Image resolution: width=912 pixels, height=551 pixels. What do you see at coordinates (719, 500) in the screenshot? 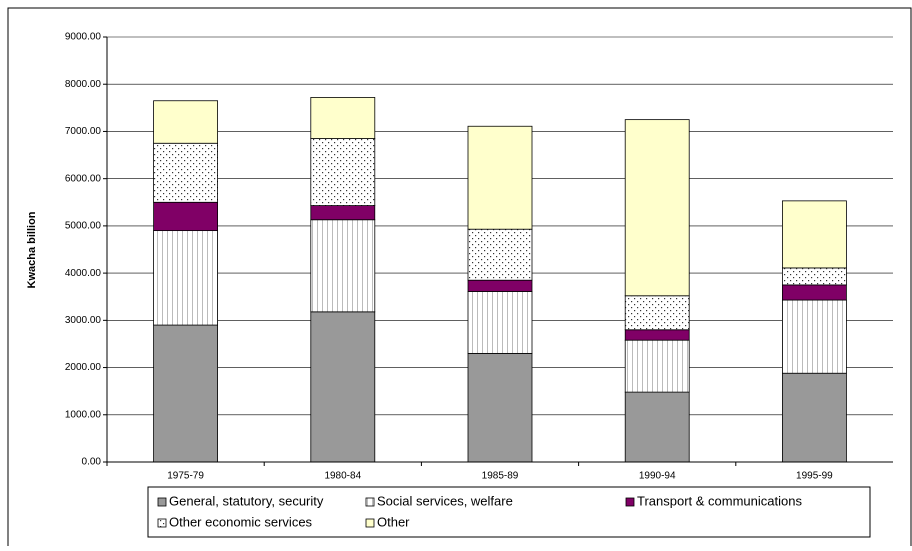
I see `legend-label: Transport & communications` at bounding box center [719, 500].